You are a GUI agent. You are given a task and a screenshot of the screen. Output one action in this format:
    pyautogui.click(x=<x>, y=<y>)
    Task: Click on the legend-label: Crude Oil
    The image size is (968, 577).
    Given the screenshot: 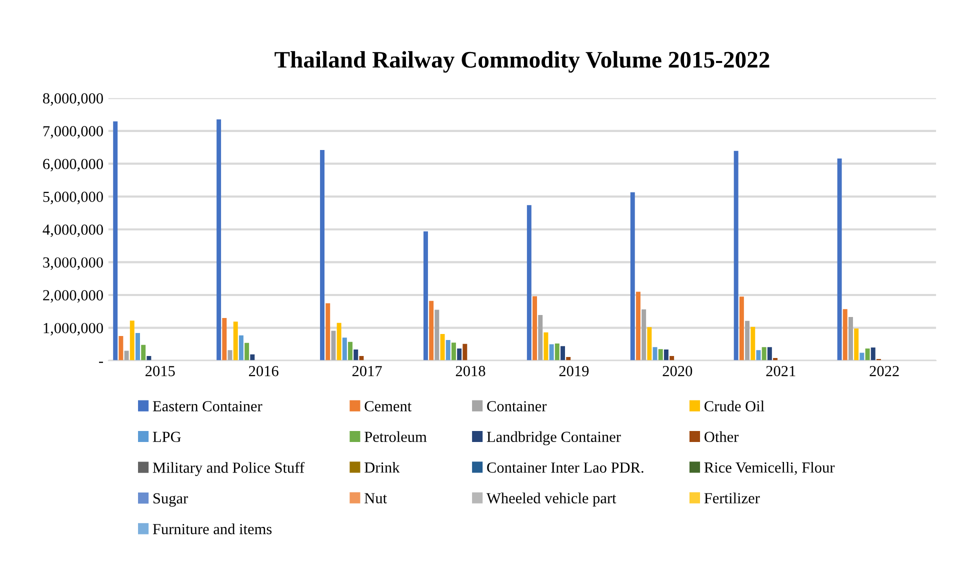 What is the action you would take?
    pyautogui.click(x=734, y=406)
    